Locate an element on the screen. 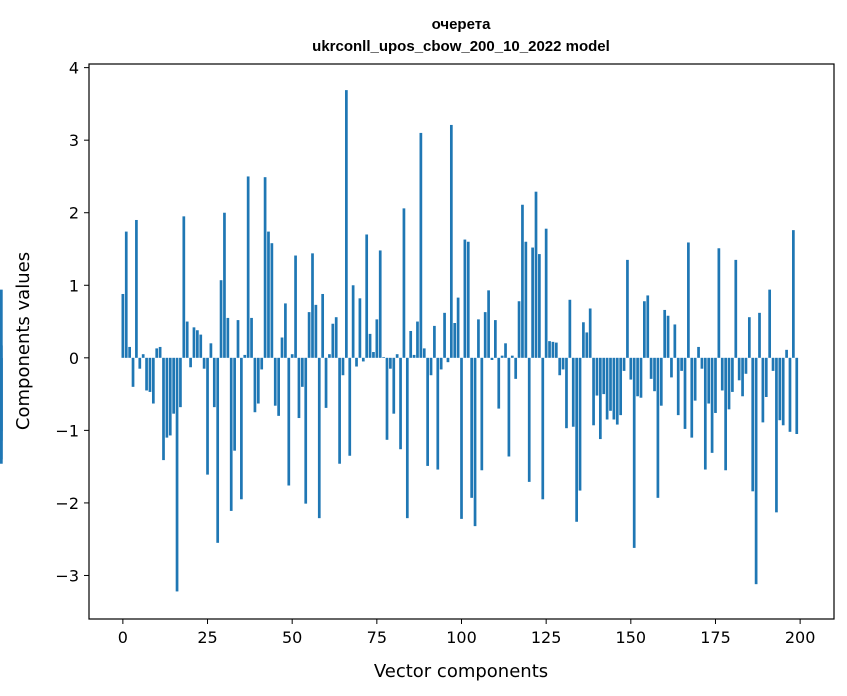  y-tick-label: 2 is located at coordinates (74, 213).